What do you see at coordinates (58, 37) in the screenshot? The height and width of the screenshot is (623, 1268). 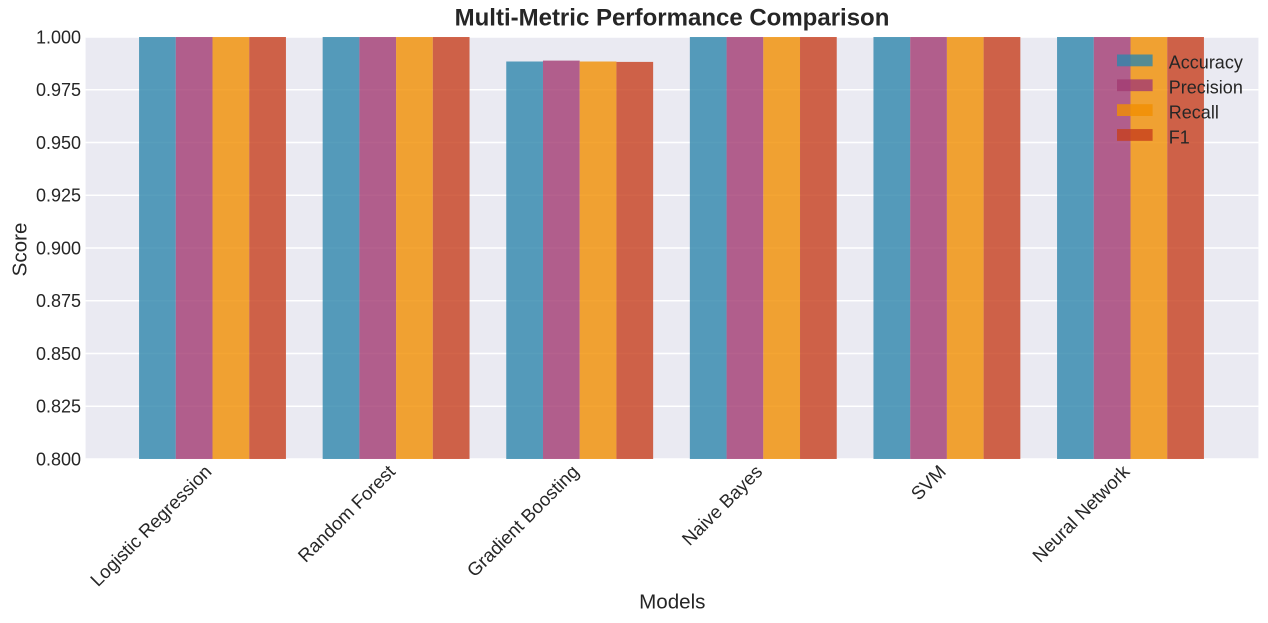 I see `svg-text: 1.000` at bounding box center [58, 37].